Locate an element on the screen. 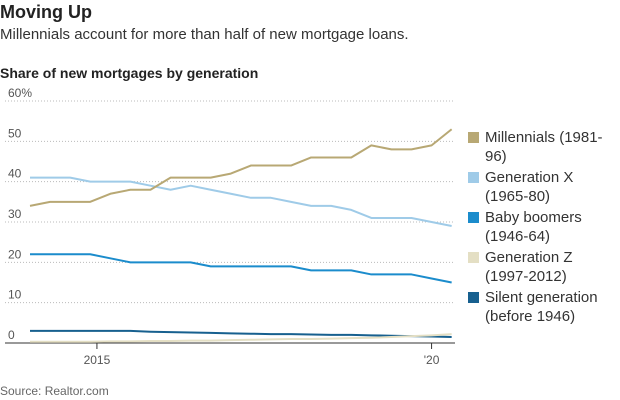 This screenshot has height=400, width=620. y-tick-label: 40 is located at coordinates (15, 174).